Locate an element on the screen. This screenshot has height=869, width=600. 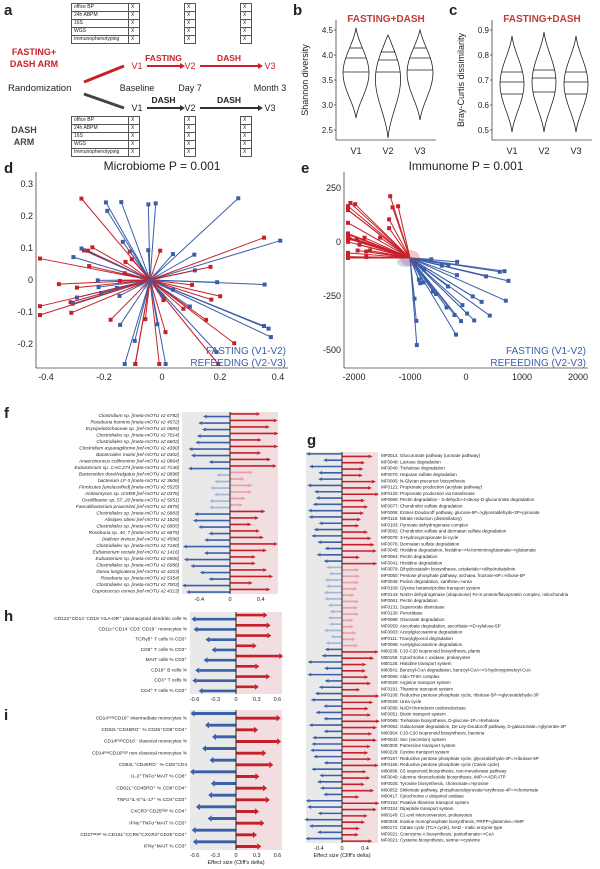
table-row: office BP X X X is located at coordinates (161, 120).